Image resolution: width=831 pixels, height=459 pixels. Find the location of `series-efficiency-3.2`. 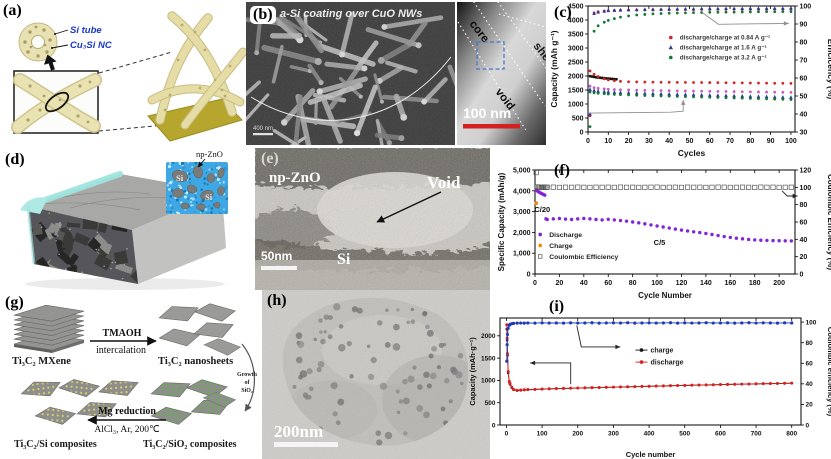

series-efficiency-3.2 is located at coordinates (690, 69).